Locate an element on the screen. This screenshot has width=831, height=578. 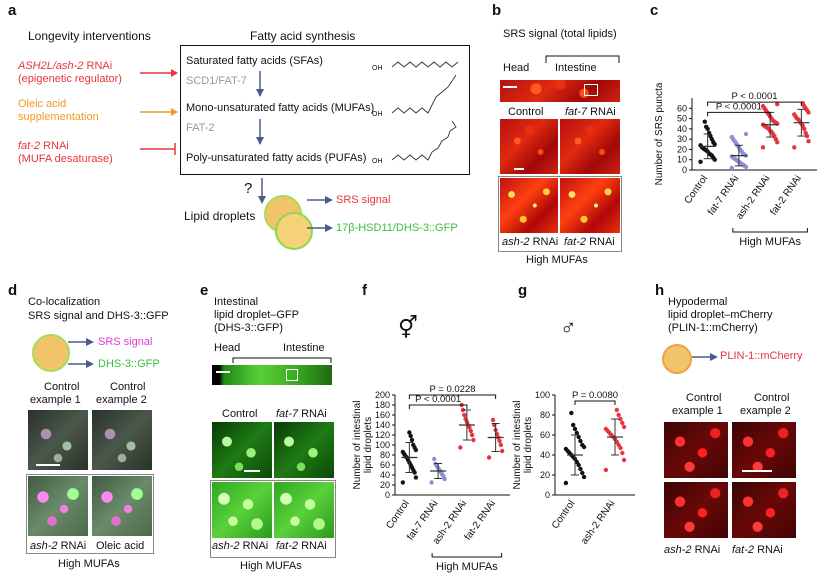
c-y-tick-label: 50 is located at coordinates (682, 119).